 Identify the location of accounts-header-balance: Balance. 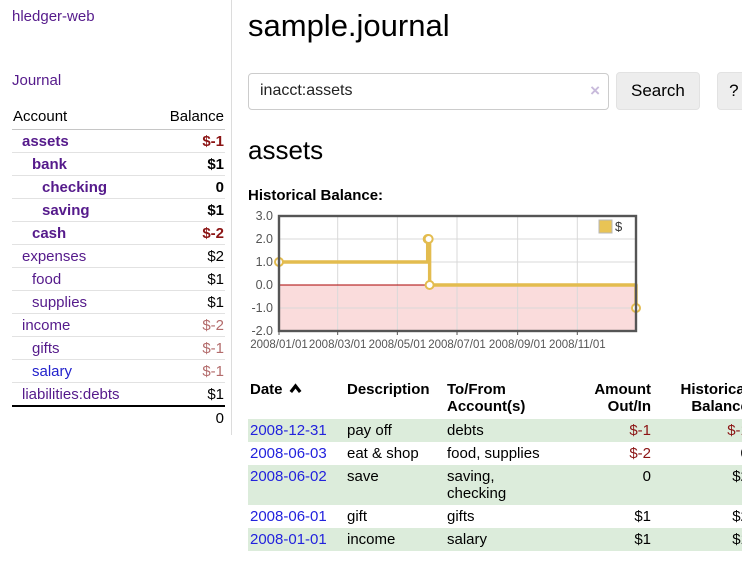
(188, 117).